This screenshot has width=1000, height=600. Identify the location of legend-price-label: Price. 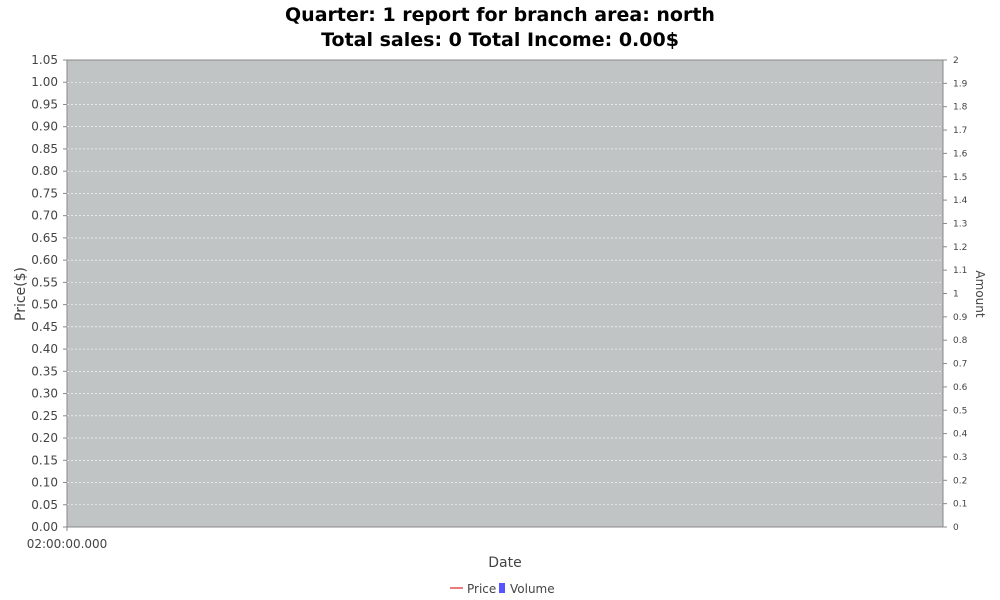
(481, 589).